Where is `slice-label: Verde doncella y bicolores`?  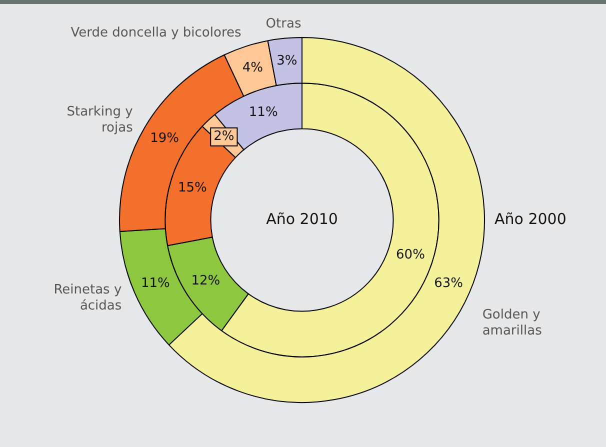
slice-label: Verde doncella y bicolores is located at coordinates (156, 32).